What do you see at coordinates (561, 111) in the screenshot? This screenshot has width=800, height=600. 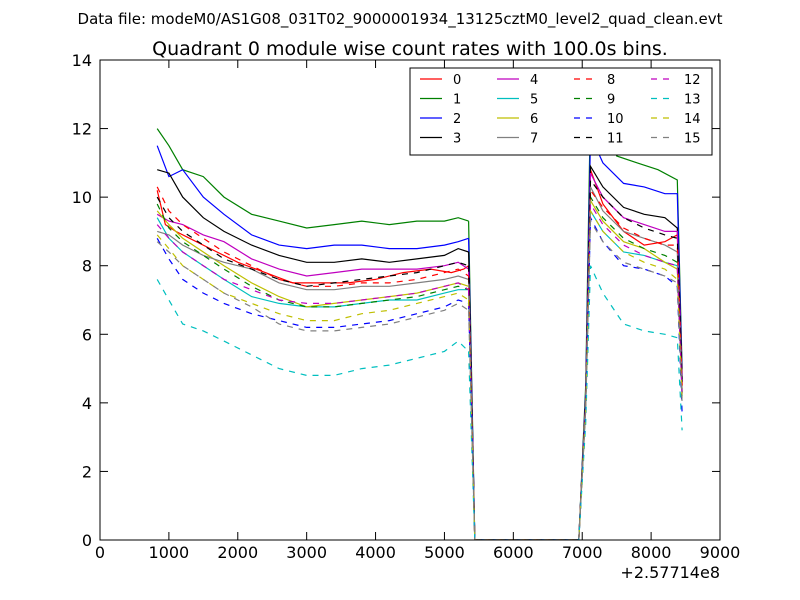 I see `legend-box` at bounding box center [561, 111].